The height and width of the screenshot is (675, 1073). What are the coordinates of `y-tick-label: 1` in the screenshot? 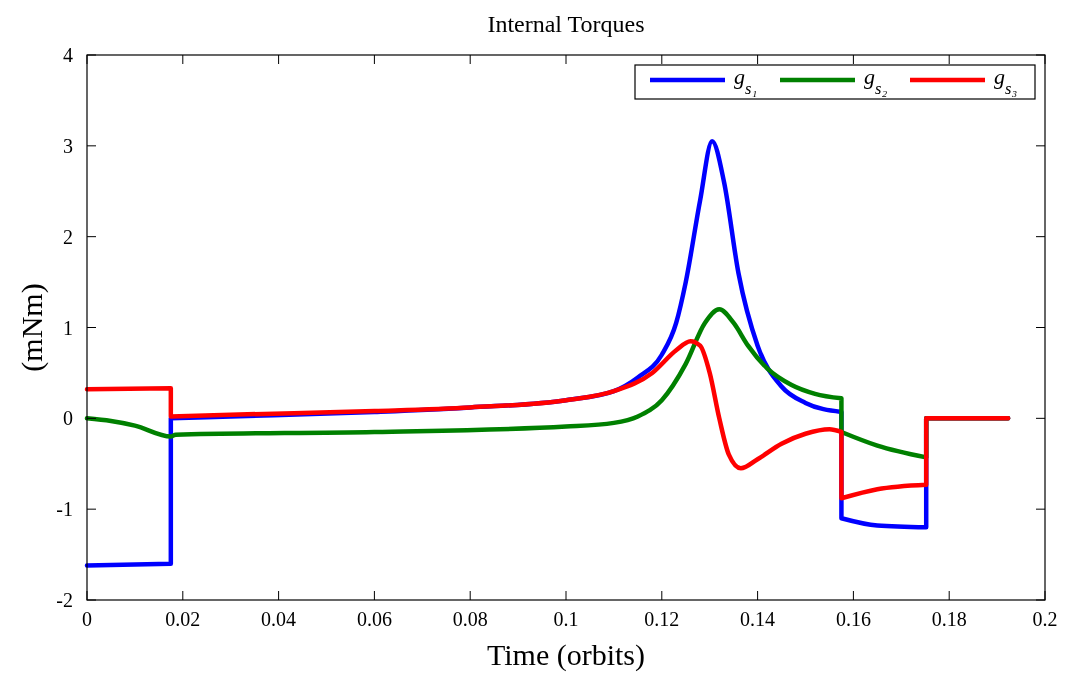 It's located at (68, 327).